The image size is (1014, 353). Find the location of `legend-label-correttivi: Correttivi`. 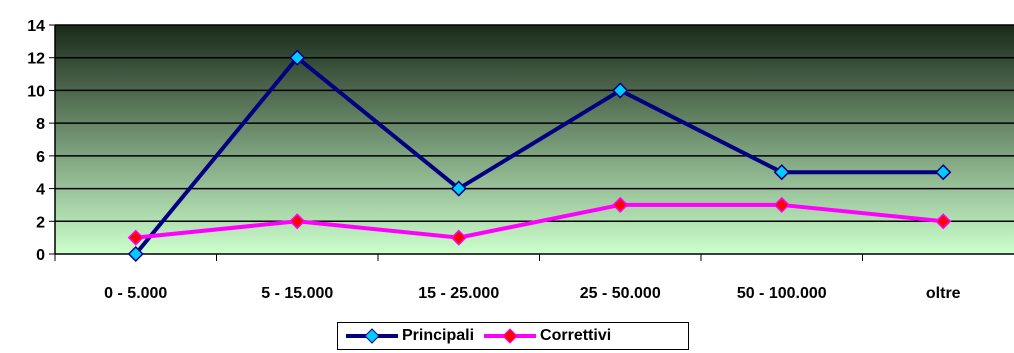

legend-label-correttivi: Correttivi is located at coordinates (576, 335).